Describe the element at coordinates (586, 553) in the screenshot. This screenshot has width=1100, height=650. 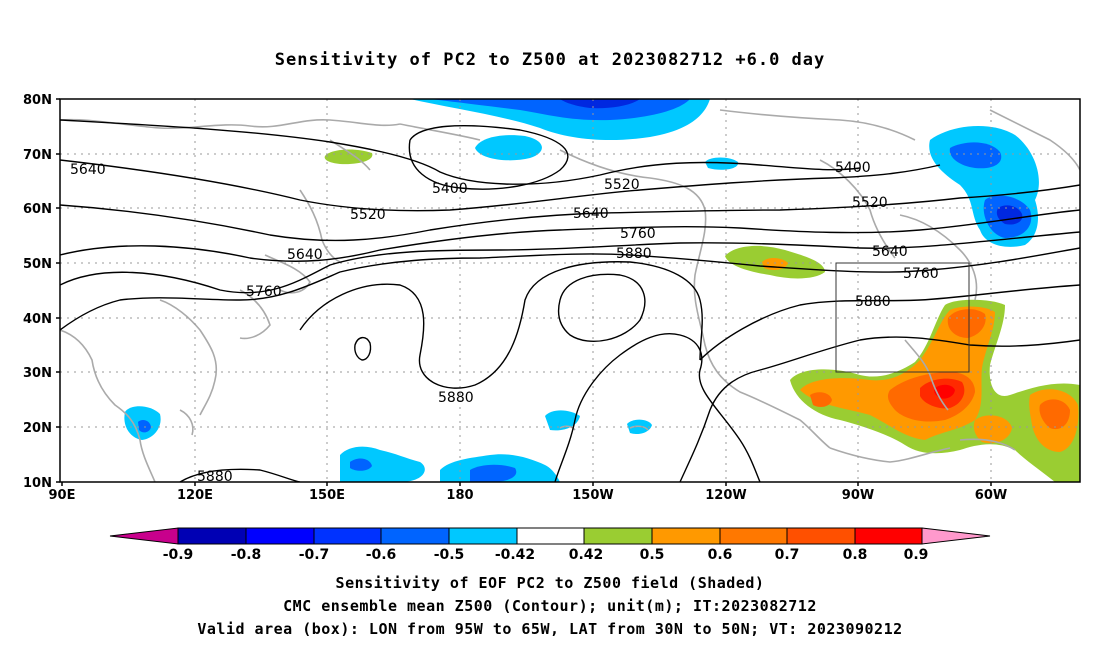
I see `colorbar-label: 0.42` at that location.